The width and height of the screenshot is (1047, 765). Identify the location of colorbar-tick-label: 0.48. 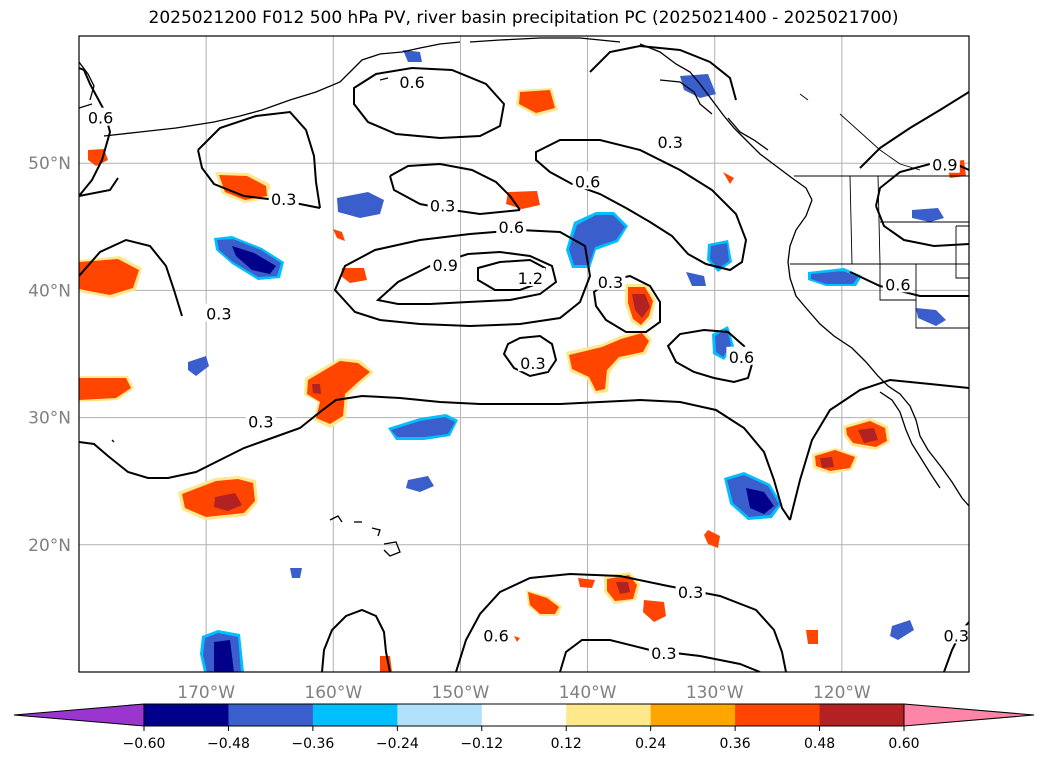
(819, 744).